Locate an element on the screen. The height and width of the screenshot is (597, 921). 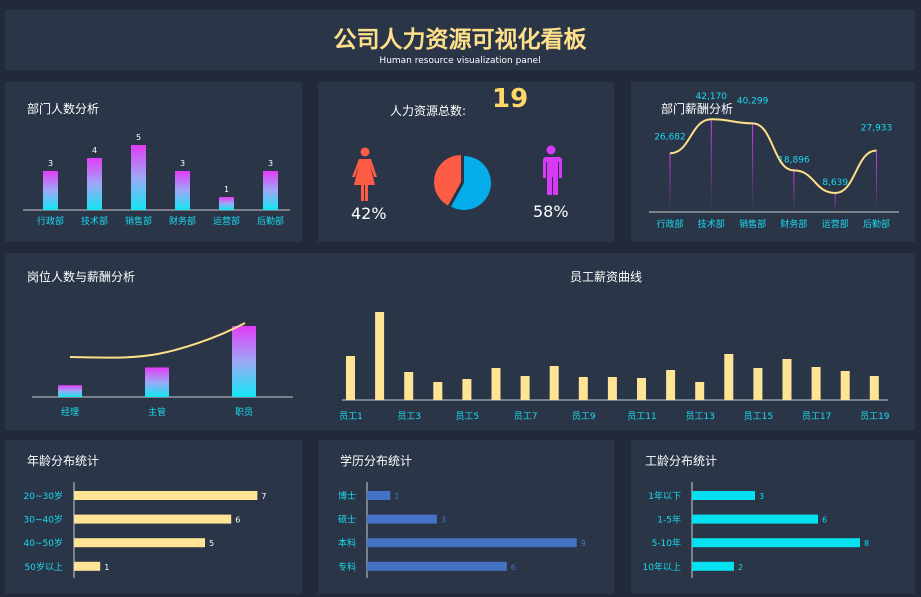
x-tick-label: 经理 is located at coordinates (70, 412).